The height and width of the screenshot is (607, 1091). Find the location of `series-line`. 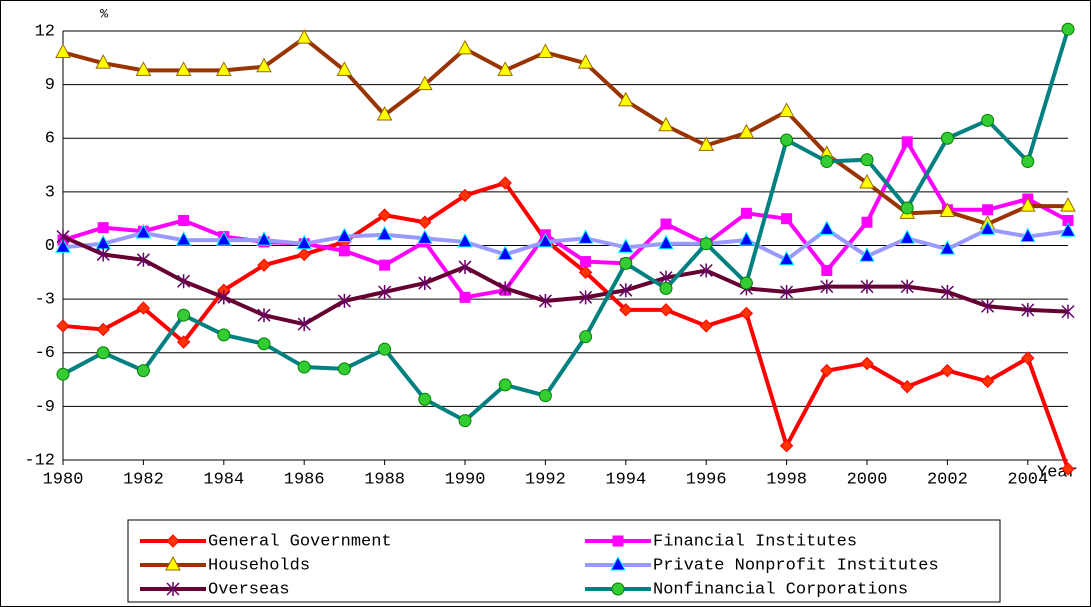

series-line is located at coordinates (565, 244).